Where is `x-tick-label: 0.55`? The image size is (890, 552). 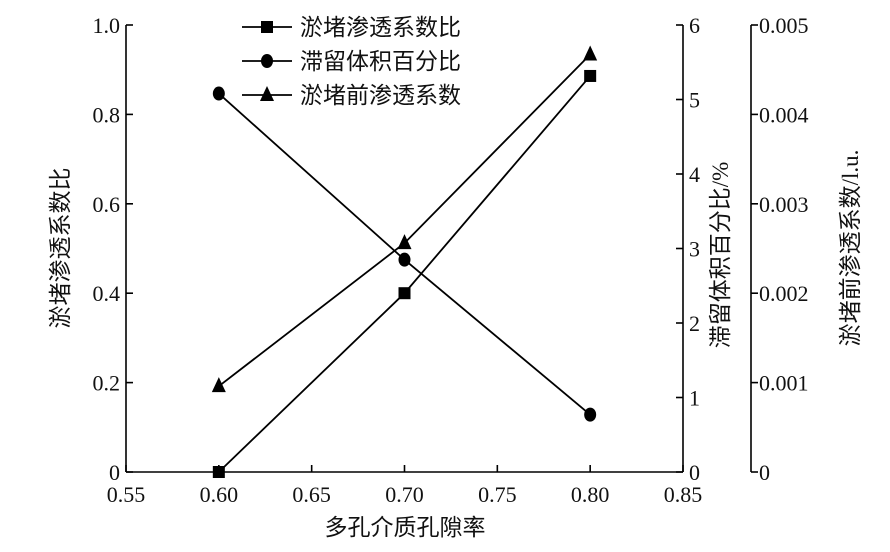
x-tick-label: 0.55 is located at coordinates (126, 494).